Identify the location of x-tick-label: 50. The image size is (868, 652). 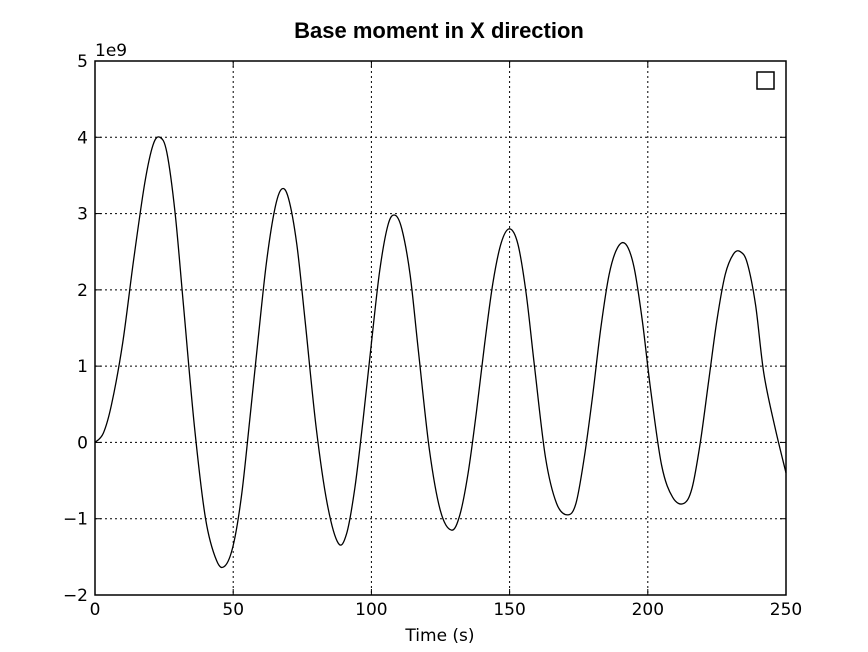
(233, 610).